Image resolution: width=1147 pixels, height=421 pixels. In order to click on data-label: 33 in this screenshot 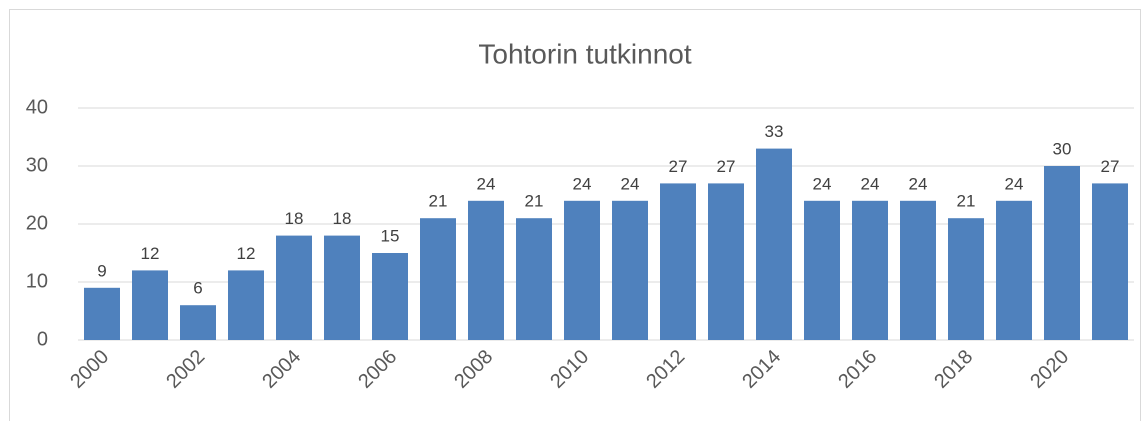, I will do `click(774, 131)`.